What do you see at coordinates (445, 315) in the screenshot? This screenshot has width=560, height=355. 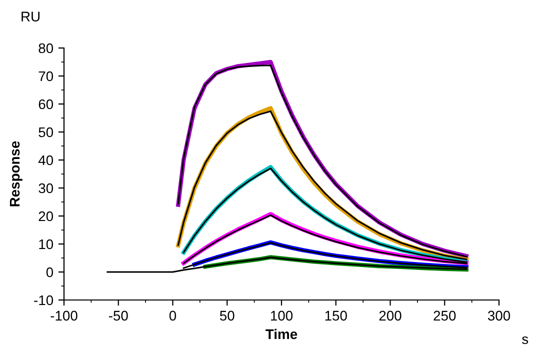 I see `x-tick-label: 250` at bounding box center [445, 315].